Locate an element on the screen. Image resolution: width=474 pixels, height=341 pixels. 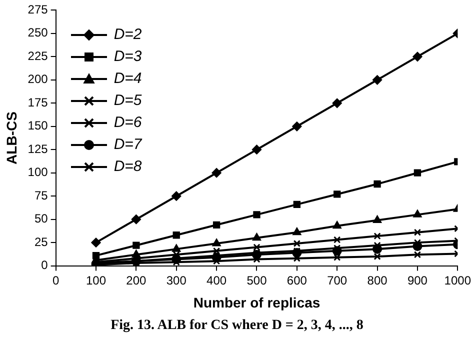
y-tick-label: 25 is located at coordinates (41, 241).